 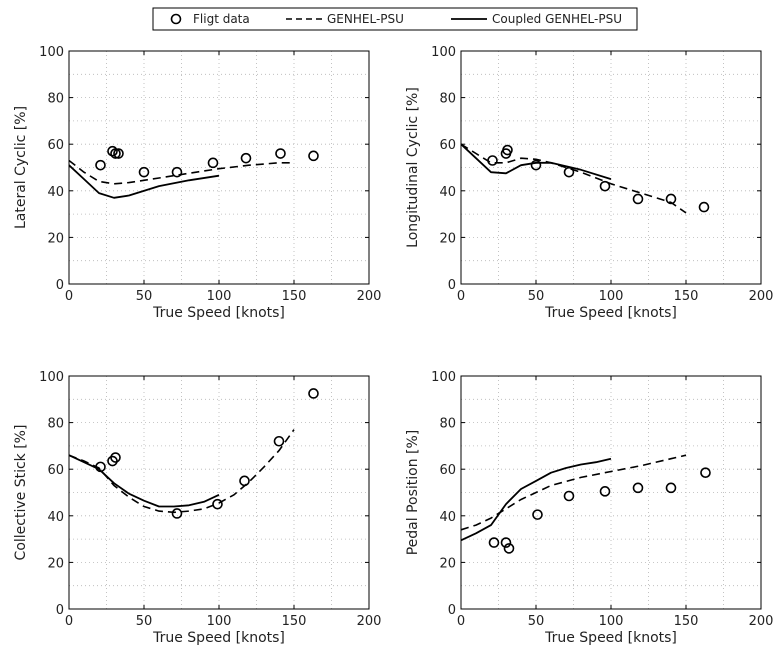 I want to click on legend-marker-fligt-data, so click(x=176, y=19).